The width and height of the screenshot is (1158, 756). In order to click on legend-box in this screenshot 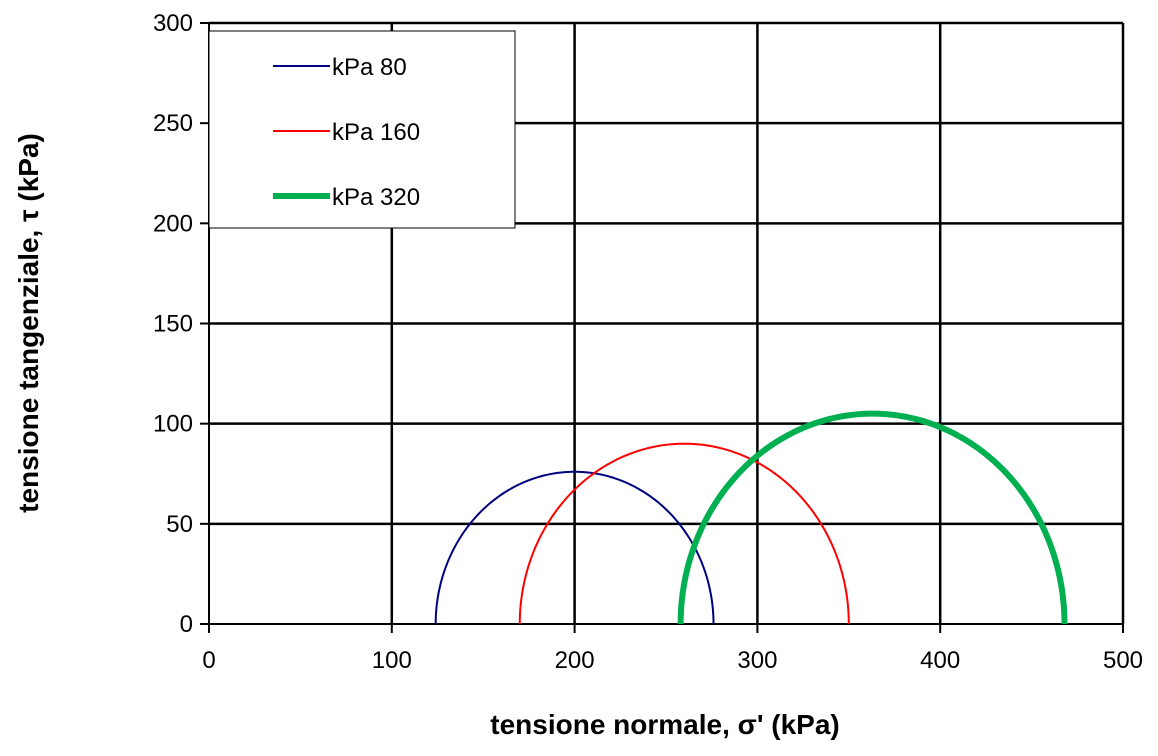, I will do `click(362, 129)`.